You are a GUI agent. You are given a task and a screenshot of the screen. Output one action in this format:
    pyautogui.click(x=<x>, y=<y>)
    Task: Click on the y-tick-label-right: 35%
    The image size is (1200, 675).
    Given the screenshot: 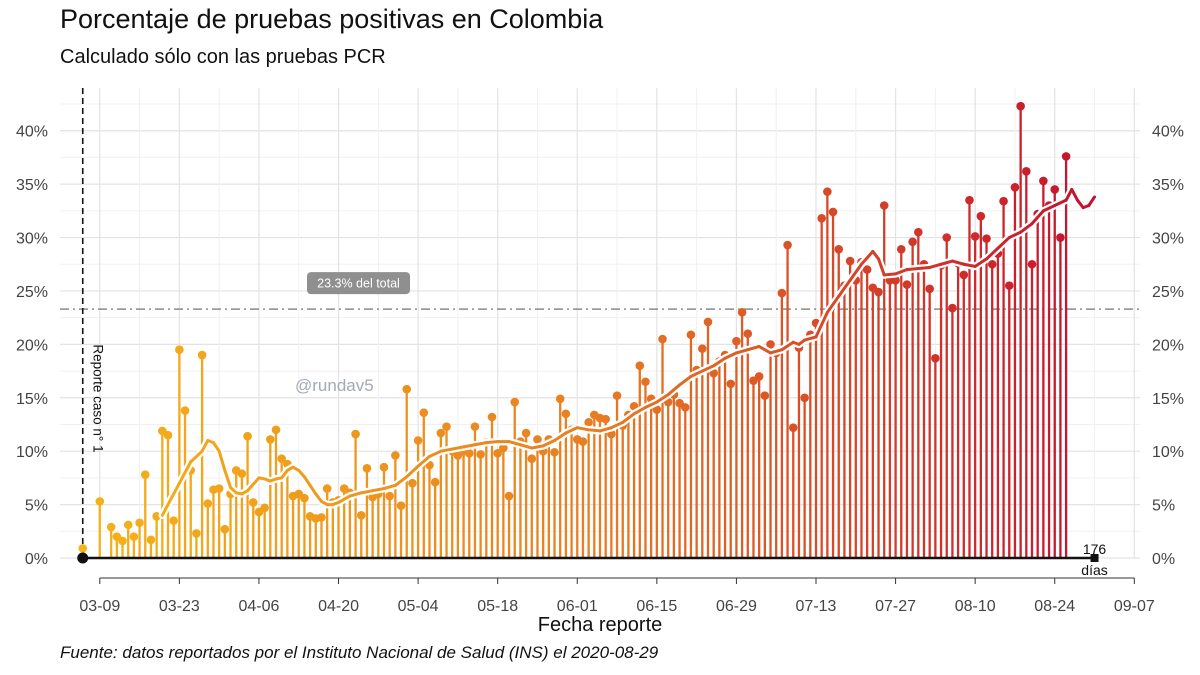 What is the action you would take?
    pyautogui.click(x=1168, y=185)
    